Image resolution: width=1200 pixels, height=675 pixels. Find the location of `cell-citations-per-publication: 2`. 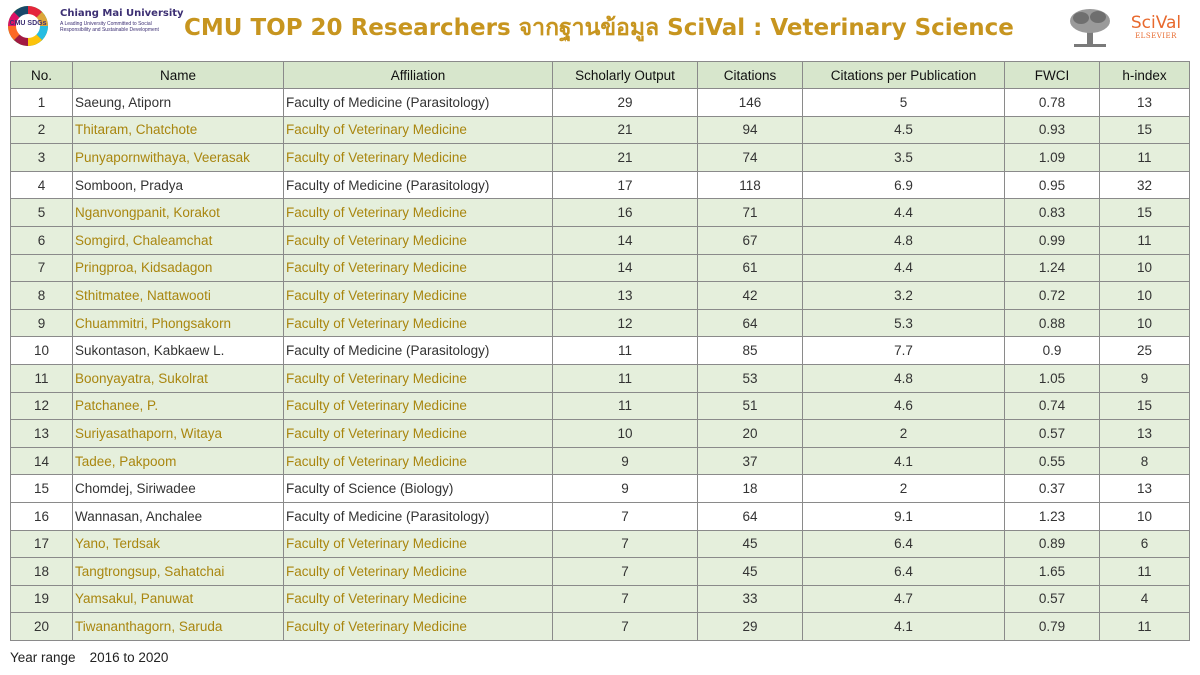

cell-citations-per-publication: 2 is located at coordinates (903, 488).